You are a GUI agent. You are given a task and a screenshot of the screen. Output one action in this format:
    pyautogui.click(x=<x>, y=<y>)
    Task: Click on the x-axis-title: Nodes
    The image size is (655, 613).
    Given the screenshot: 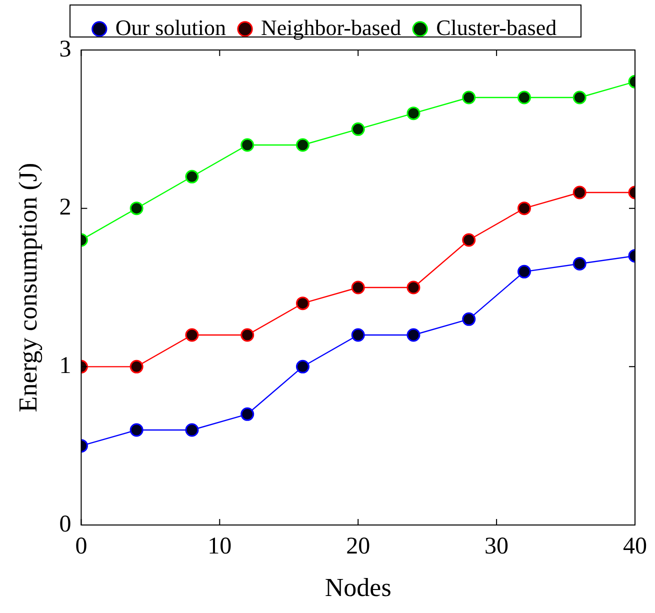 What is the action you would take?
    pyautogui.click(x=358, y=587)
    